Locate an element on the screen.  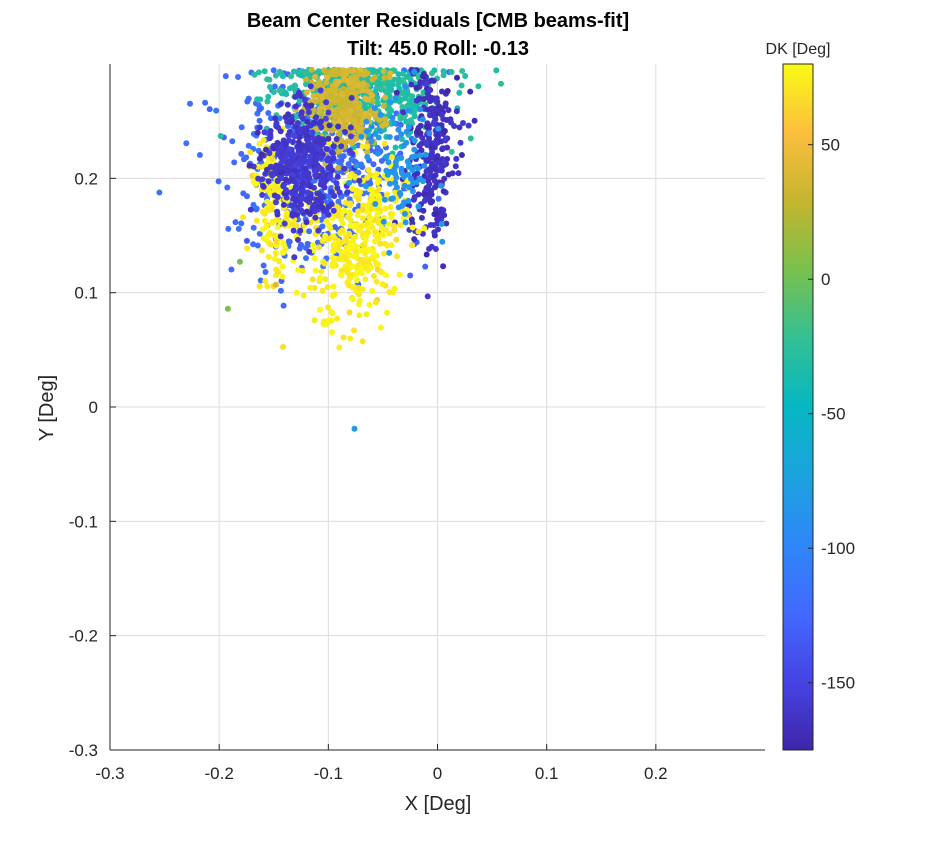
colorbar-tick-label: -50 is located at coordinates (833, 414).